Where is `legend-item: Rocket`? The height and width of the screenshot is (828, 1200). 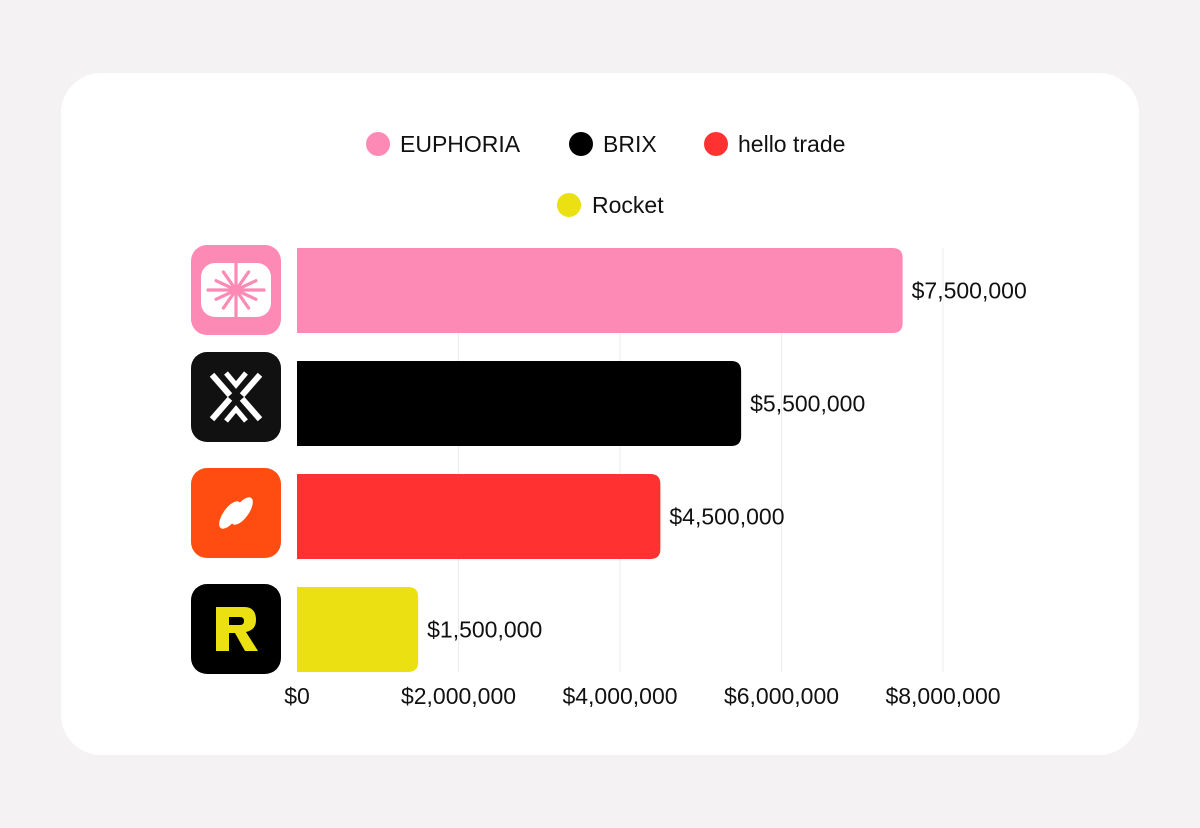 legend-item: Rocket is located at coordinates (610, 205).